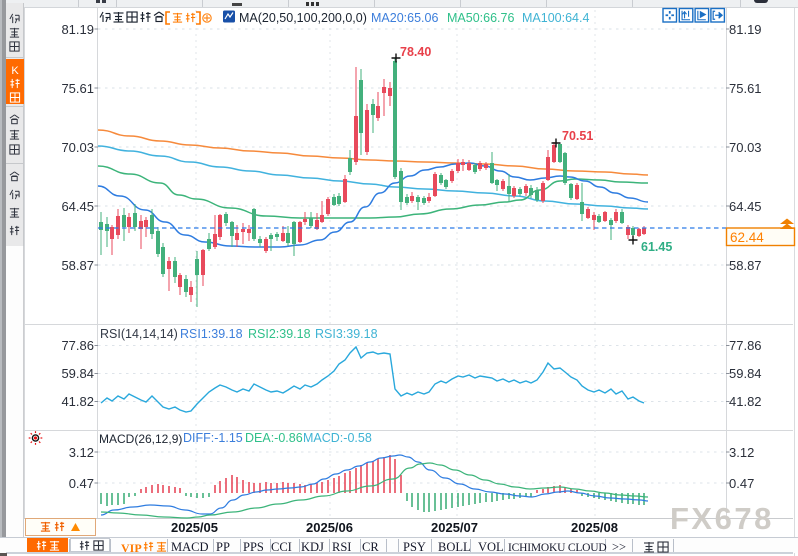 Image resolution: width=798 pixels, height=556 pixels. What do you see at coordinates (747, 237) in the screenshot?
I see `svg-text: 62.44` at bounding box center [747, 237].